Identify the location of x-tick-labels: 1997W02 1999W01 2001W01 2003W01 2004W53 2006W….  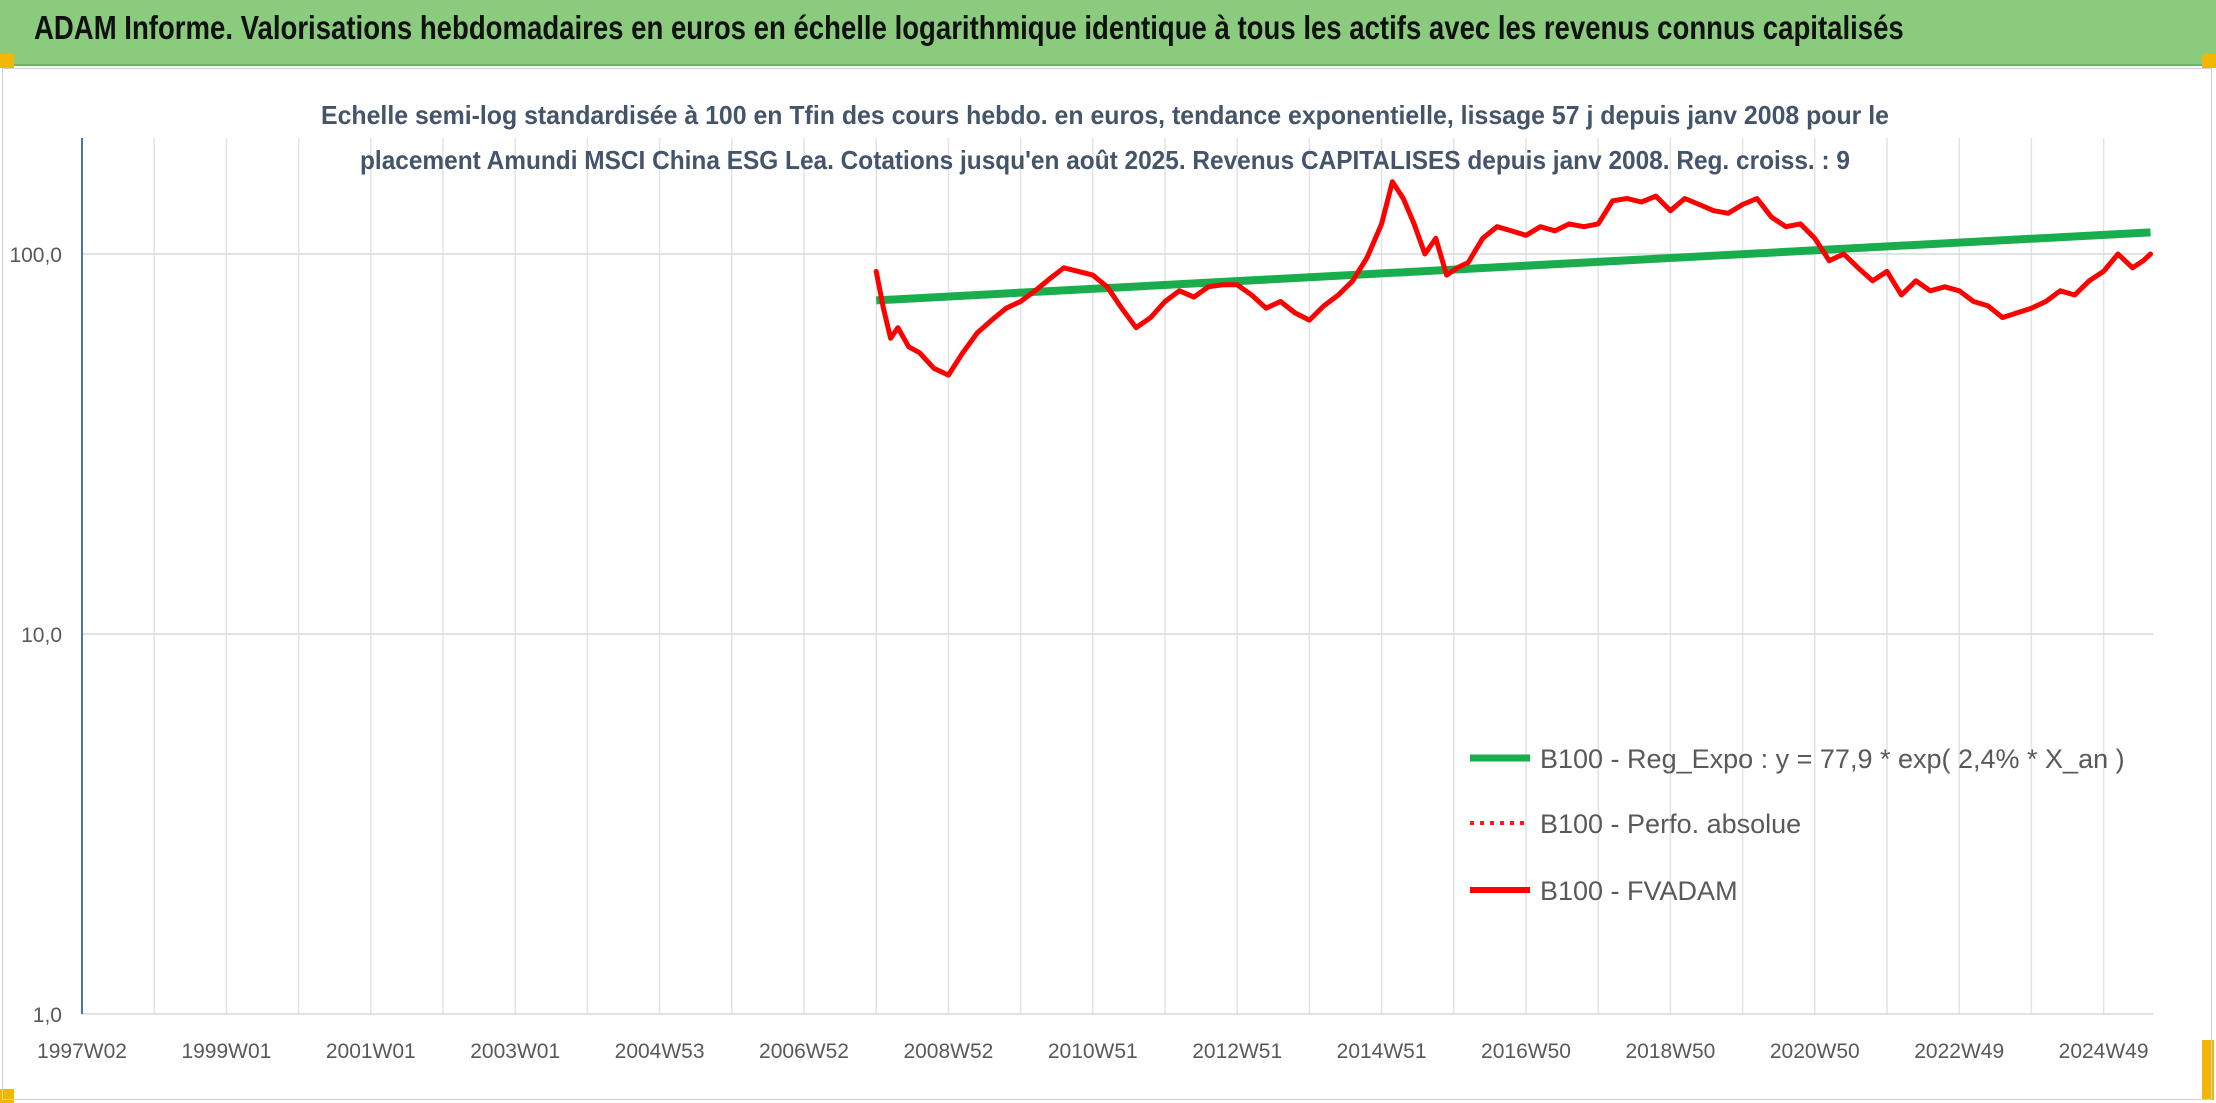
(1093, 1051).